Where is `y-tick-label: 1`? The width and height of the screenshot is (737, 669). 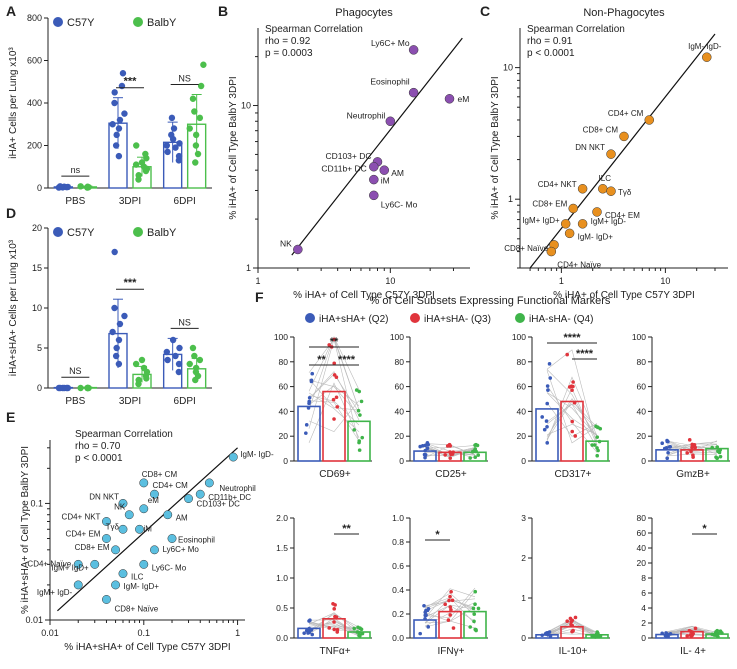 y-tick-label: 1 is located at coordinates (510, 199).